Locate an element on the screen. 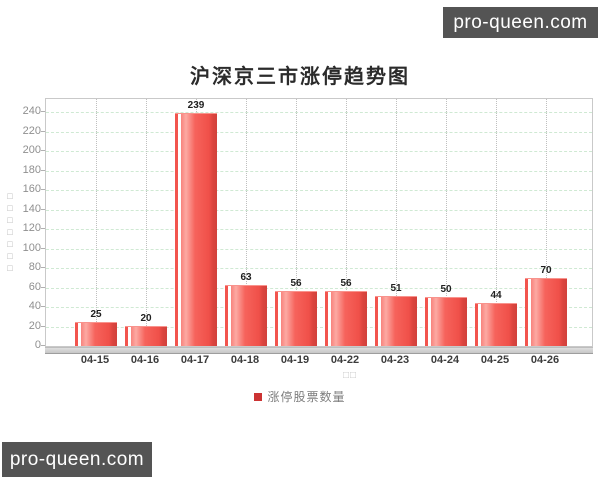  legend: 涨停股票数量 is located at coordinates (300, 396).